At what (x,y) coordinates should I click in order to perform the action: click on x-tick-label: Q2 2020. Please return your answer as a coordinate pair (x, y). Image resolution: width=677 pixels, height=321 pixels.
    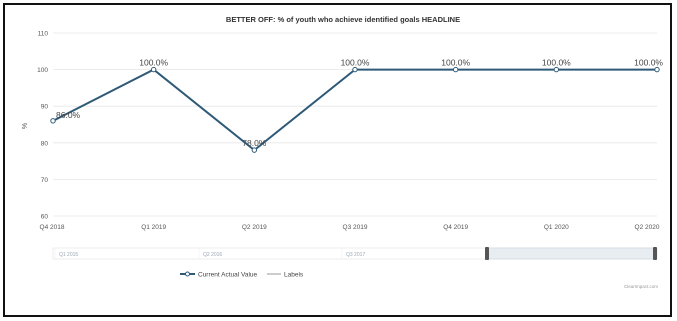
    Looking at the image, I should click on (647, 227).